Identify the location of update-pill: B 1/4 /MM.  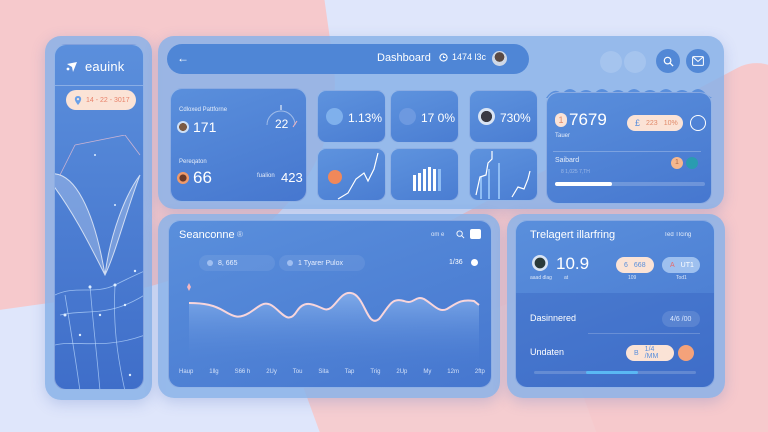
(650, 353).